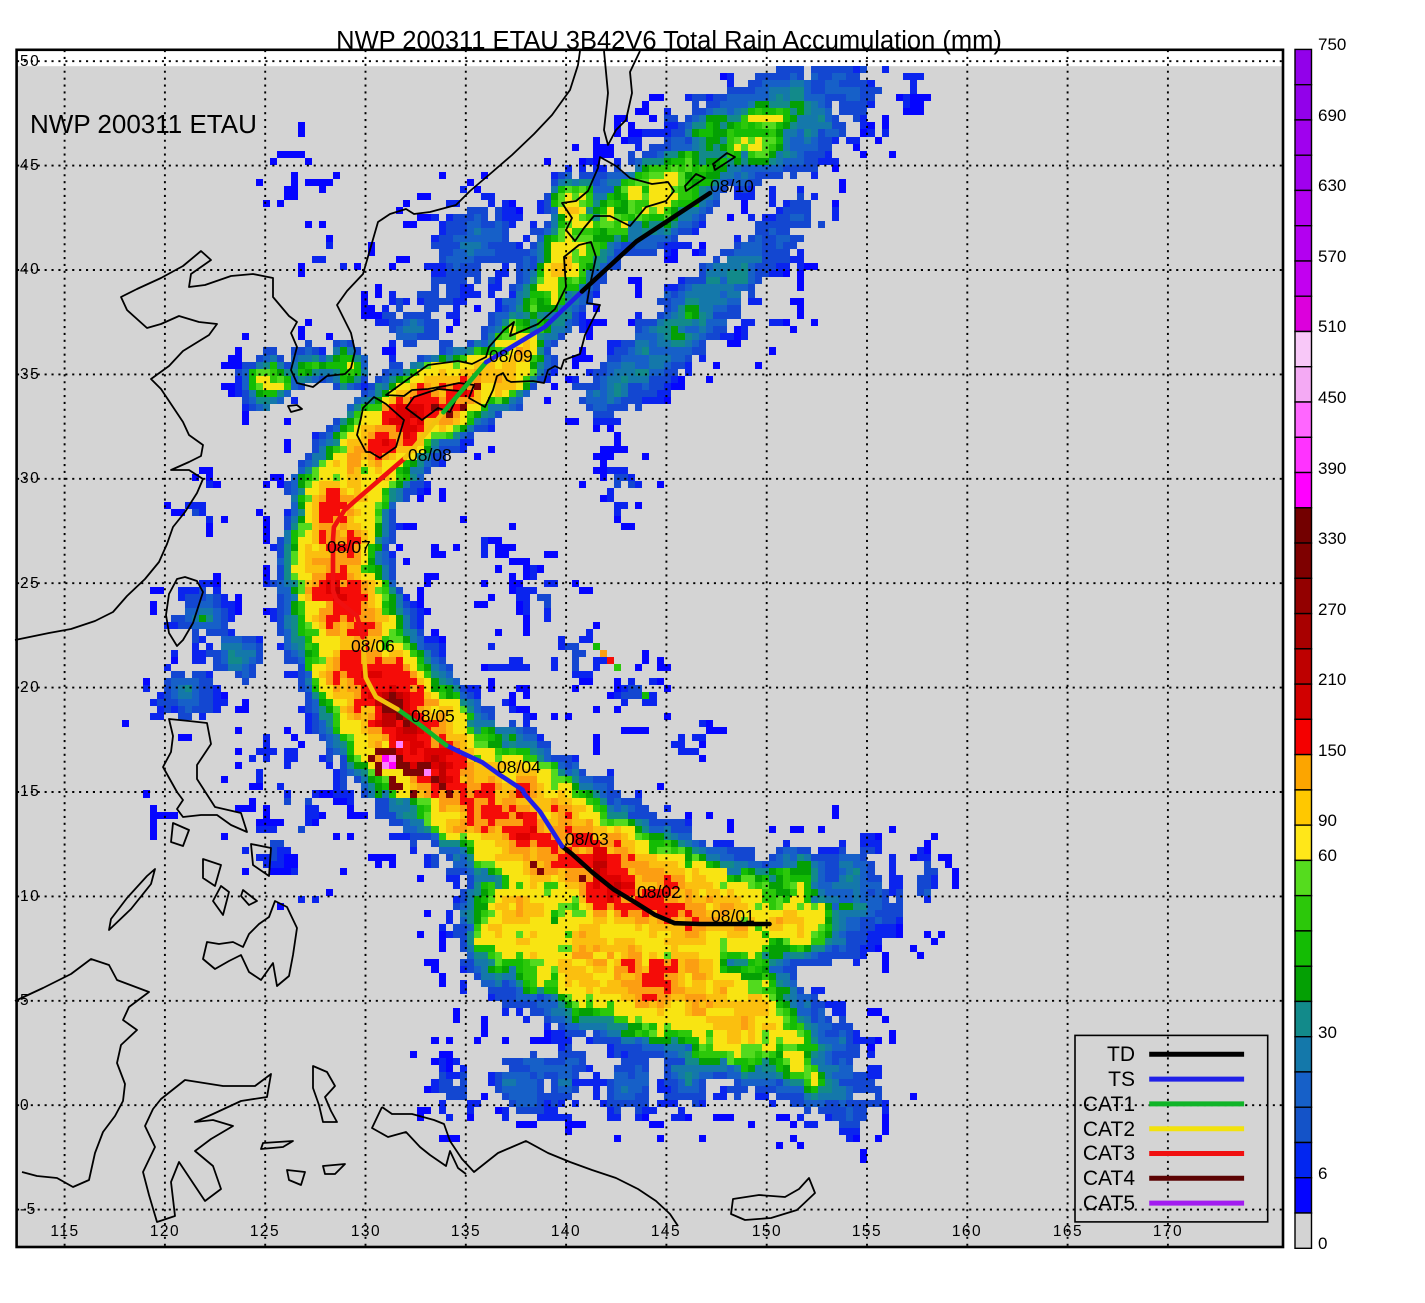 The height and width of the screenshot is (1303, 1425). I want to click on svg-text: 10, so click(30, 896).